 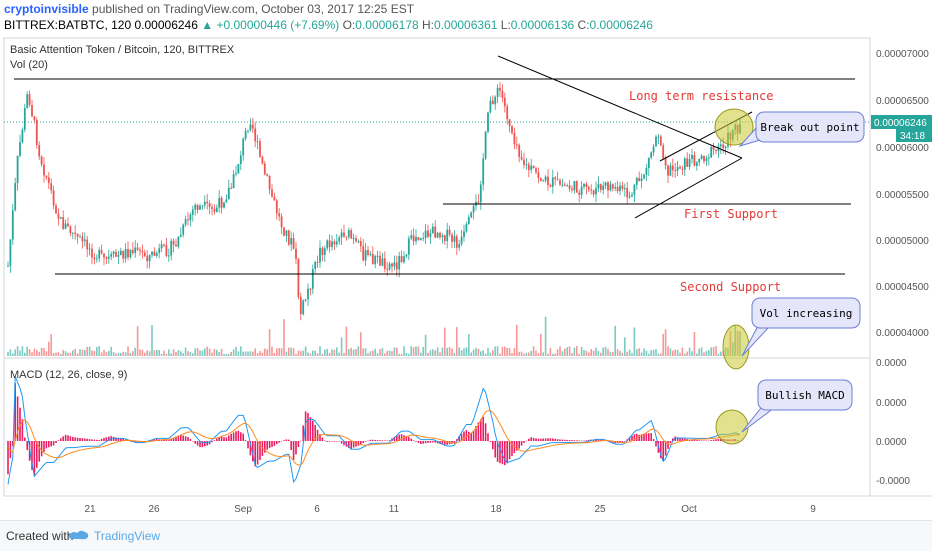 I want to click on high-label: H:, so click(x=428, y=25).